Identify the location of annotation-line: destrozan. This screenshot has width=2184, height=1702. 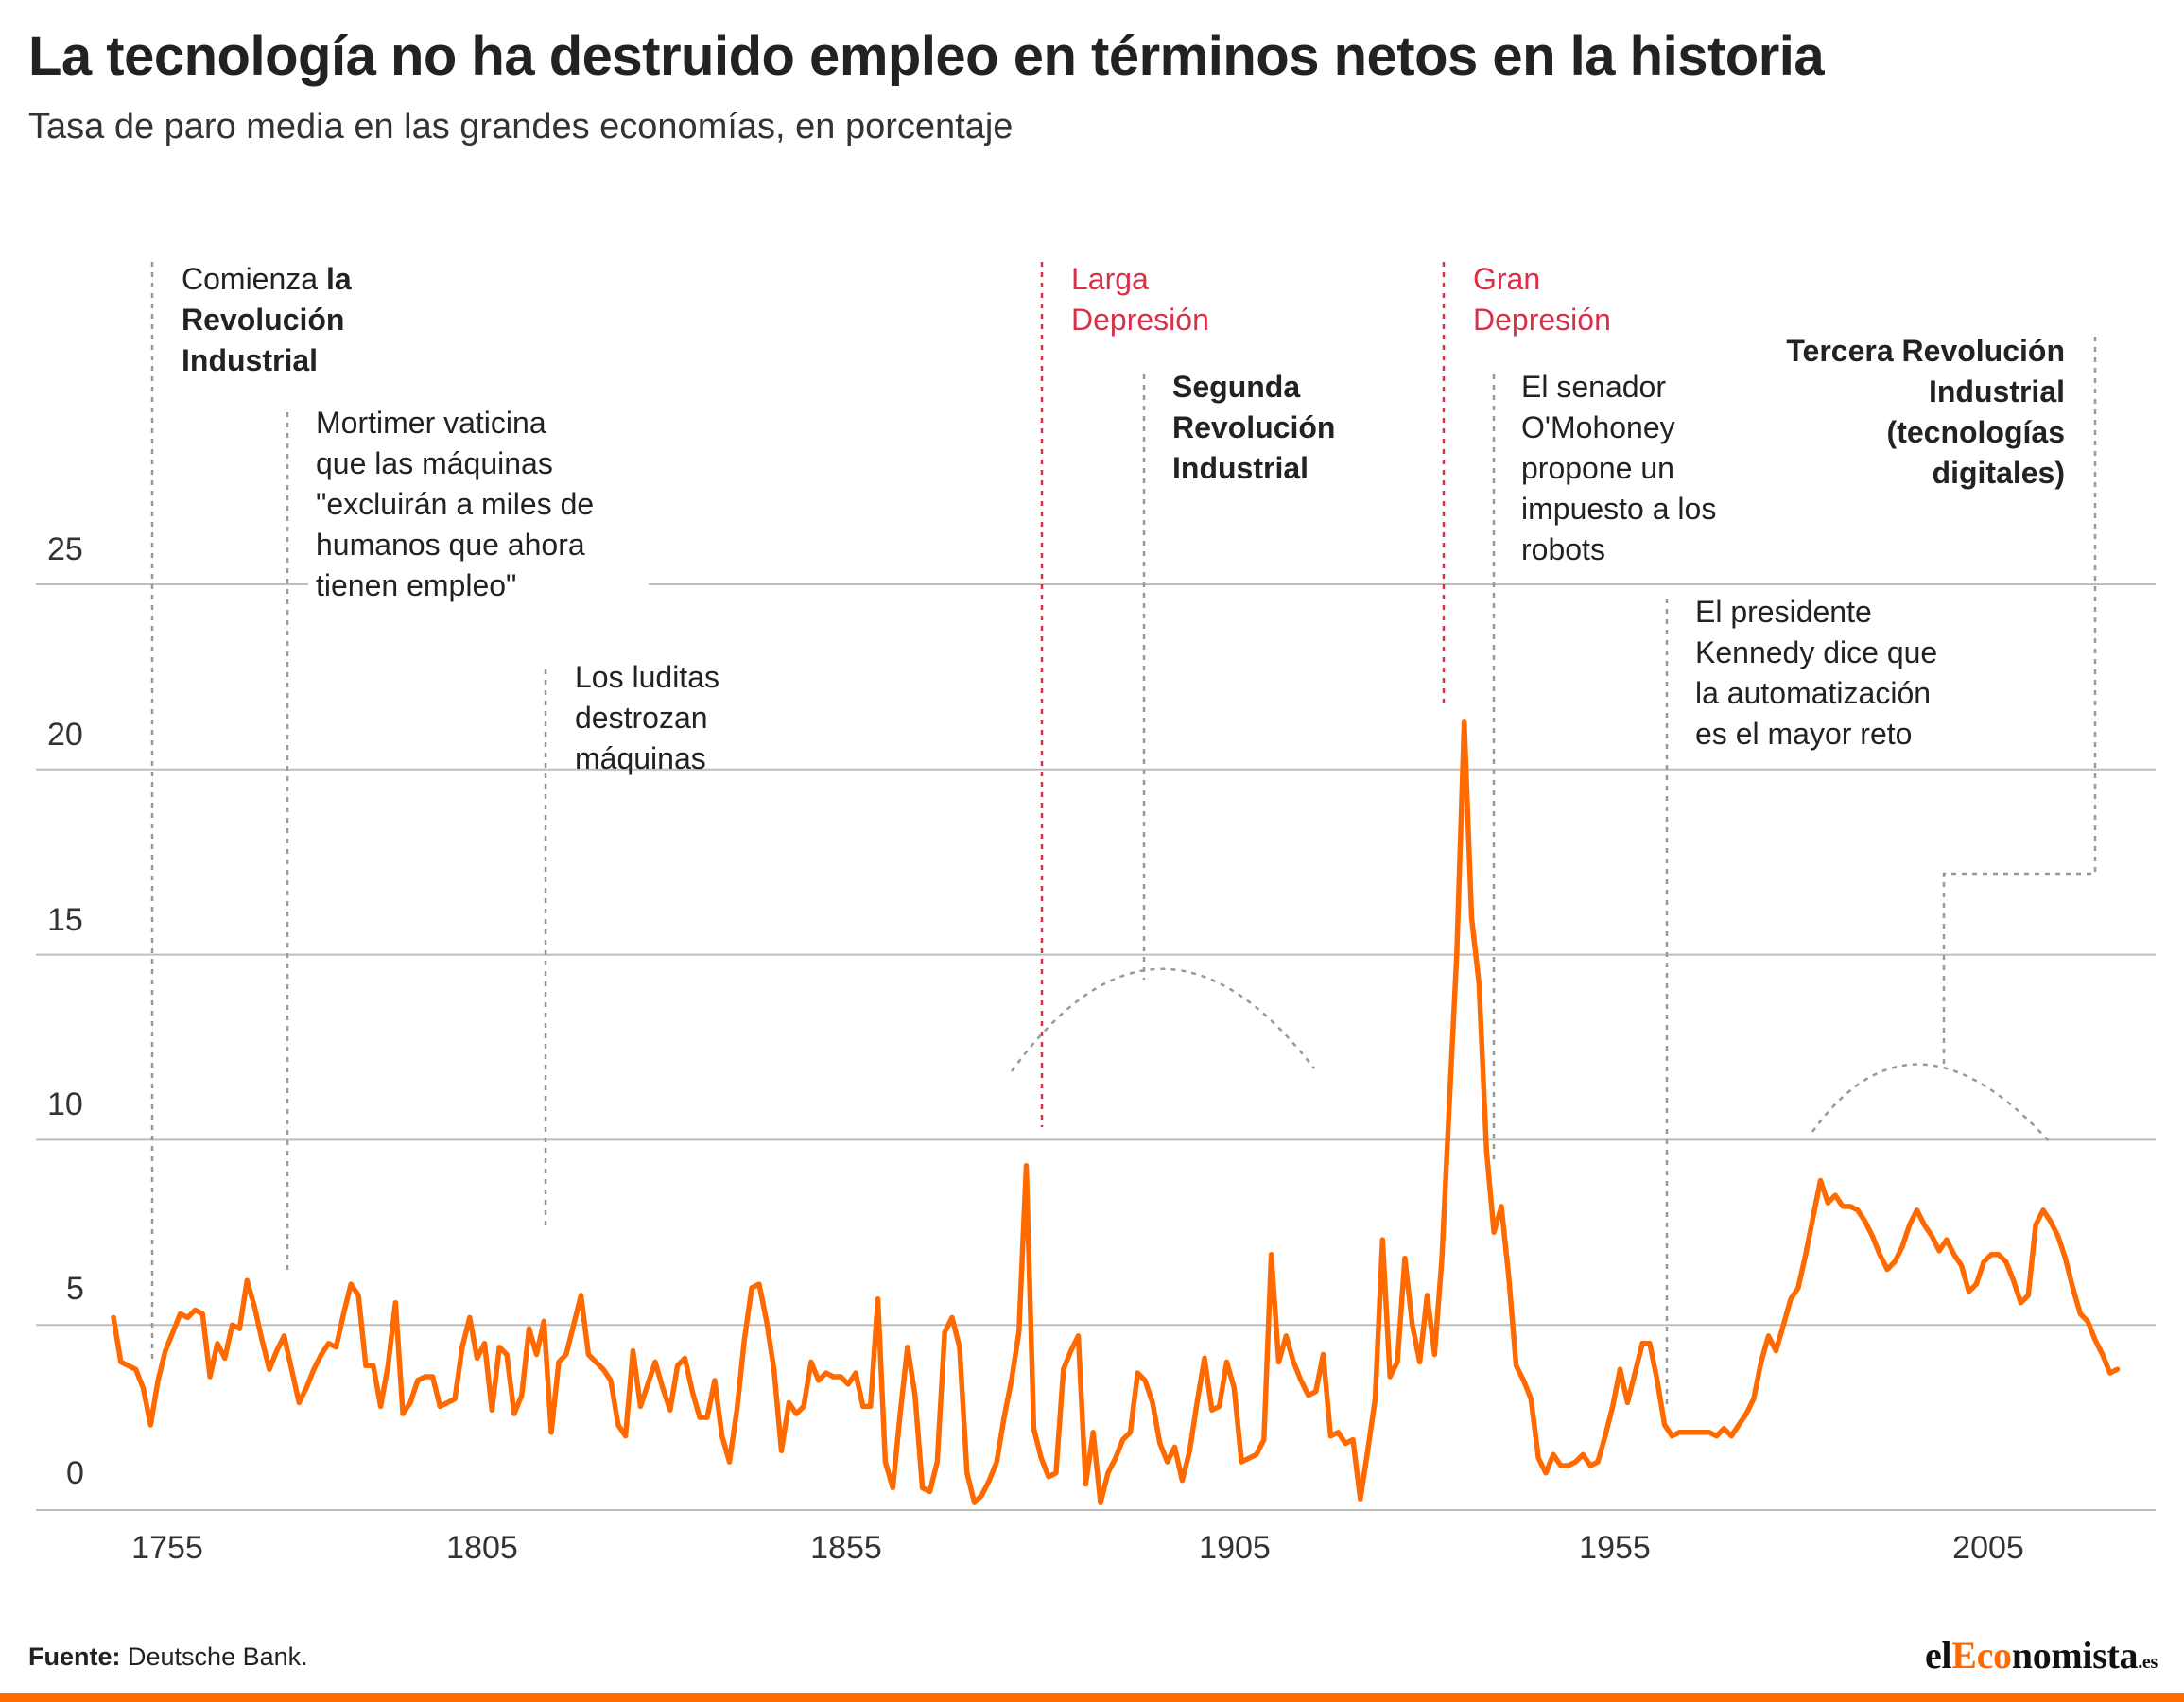
(641, 718).